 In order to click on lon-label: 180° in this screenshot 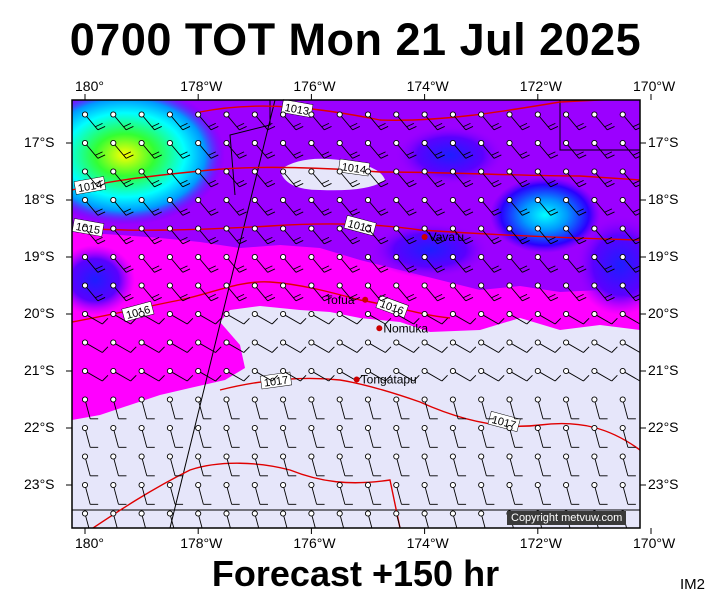, I will do `click(89, 543)`.